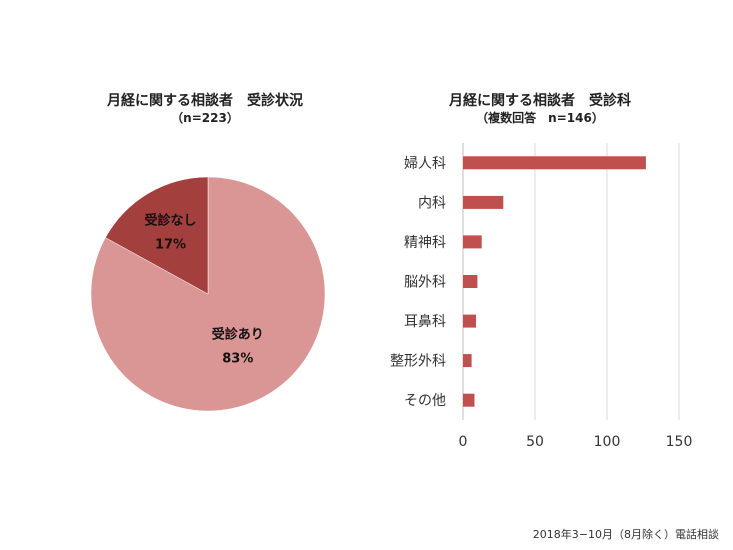 The height and width of the screenshot is (550, 733). Describe the element at coordinates (463, 442) in the screenshot. I see `bar-xtick-label-0: 0` at that location.